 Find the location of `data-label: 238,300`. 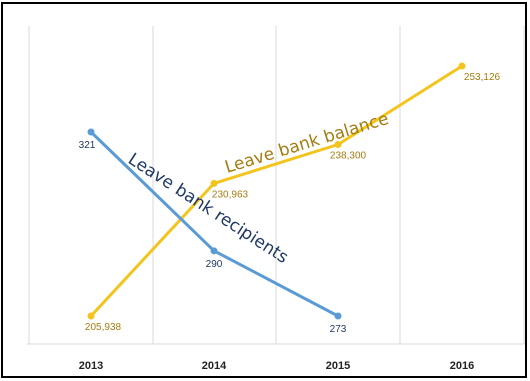

data-label: 238,300 is located at coordinates (348, 156).